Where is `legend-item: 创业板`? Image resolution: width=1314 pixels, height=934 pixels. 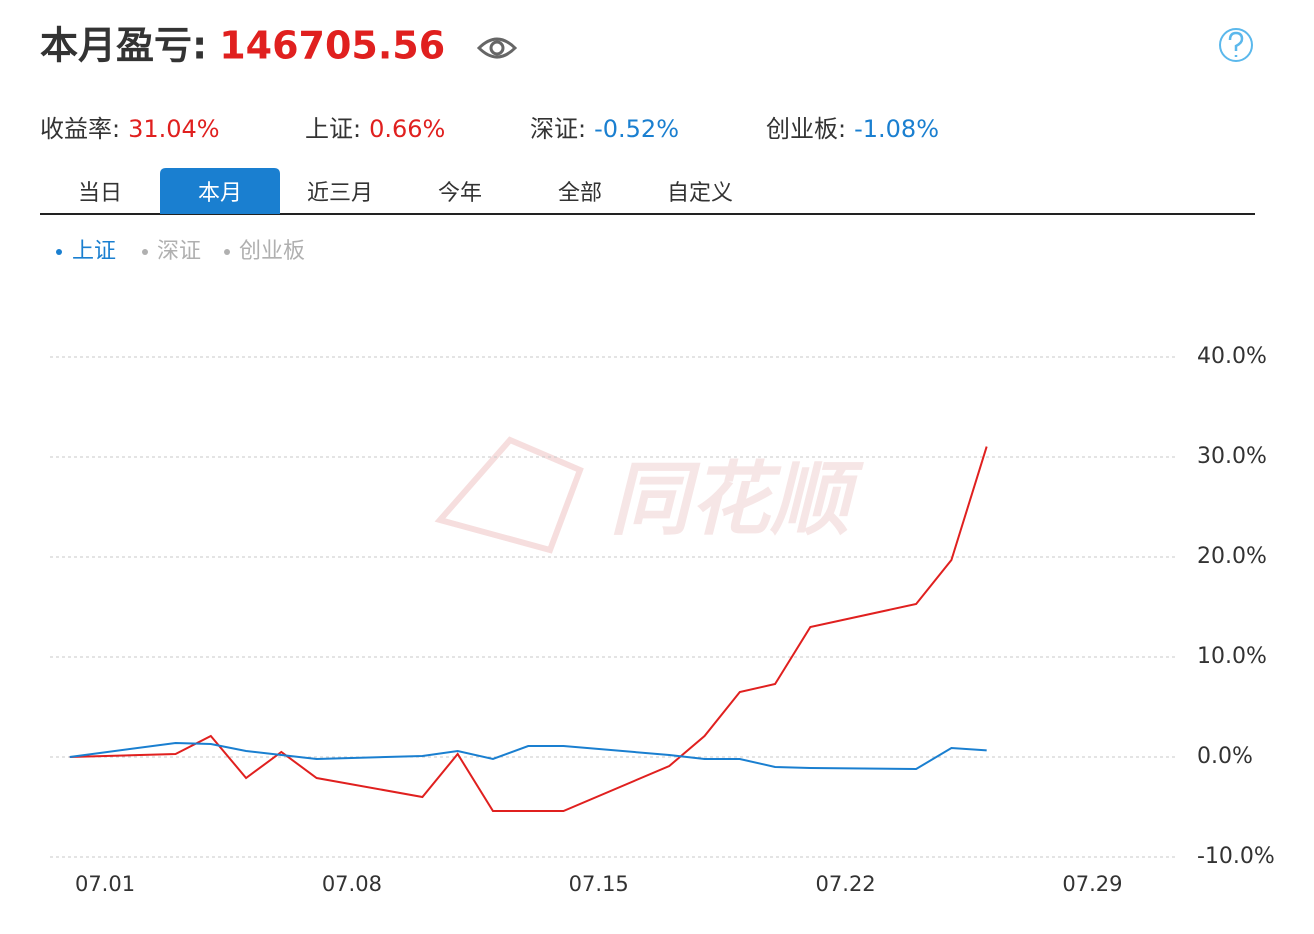
legend-item: 创业板 is located at coordinates (272, 251).